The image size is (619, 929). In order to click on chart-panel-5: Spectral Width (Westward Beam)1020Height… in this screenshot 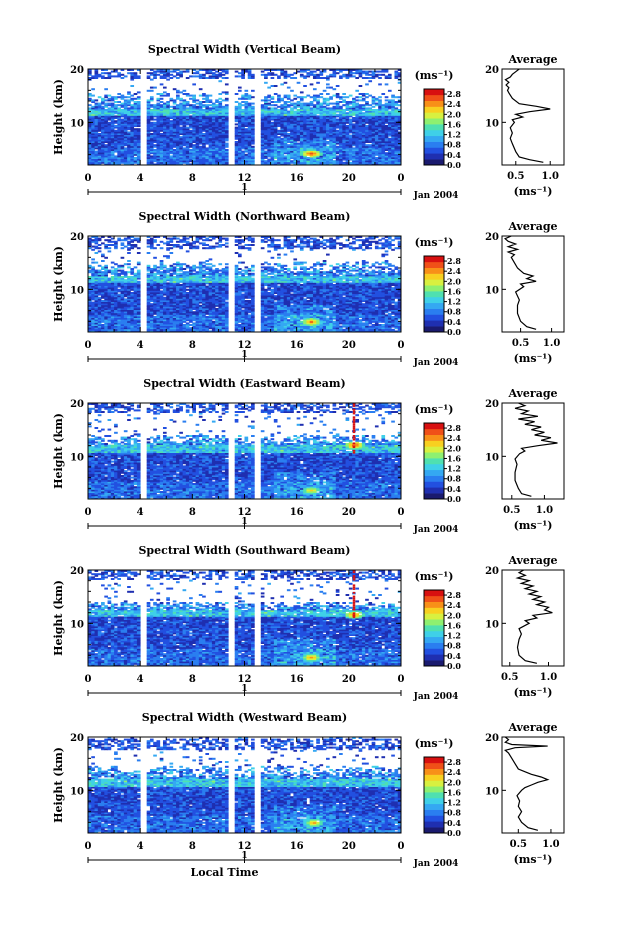, I will do `click(308, 790)`.